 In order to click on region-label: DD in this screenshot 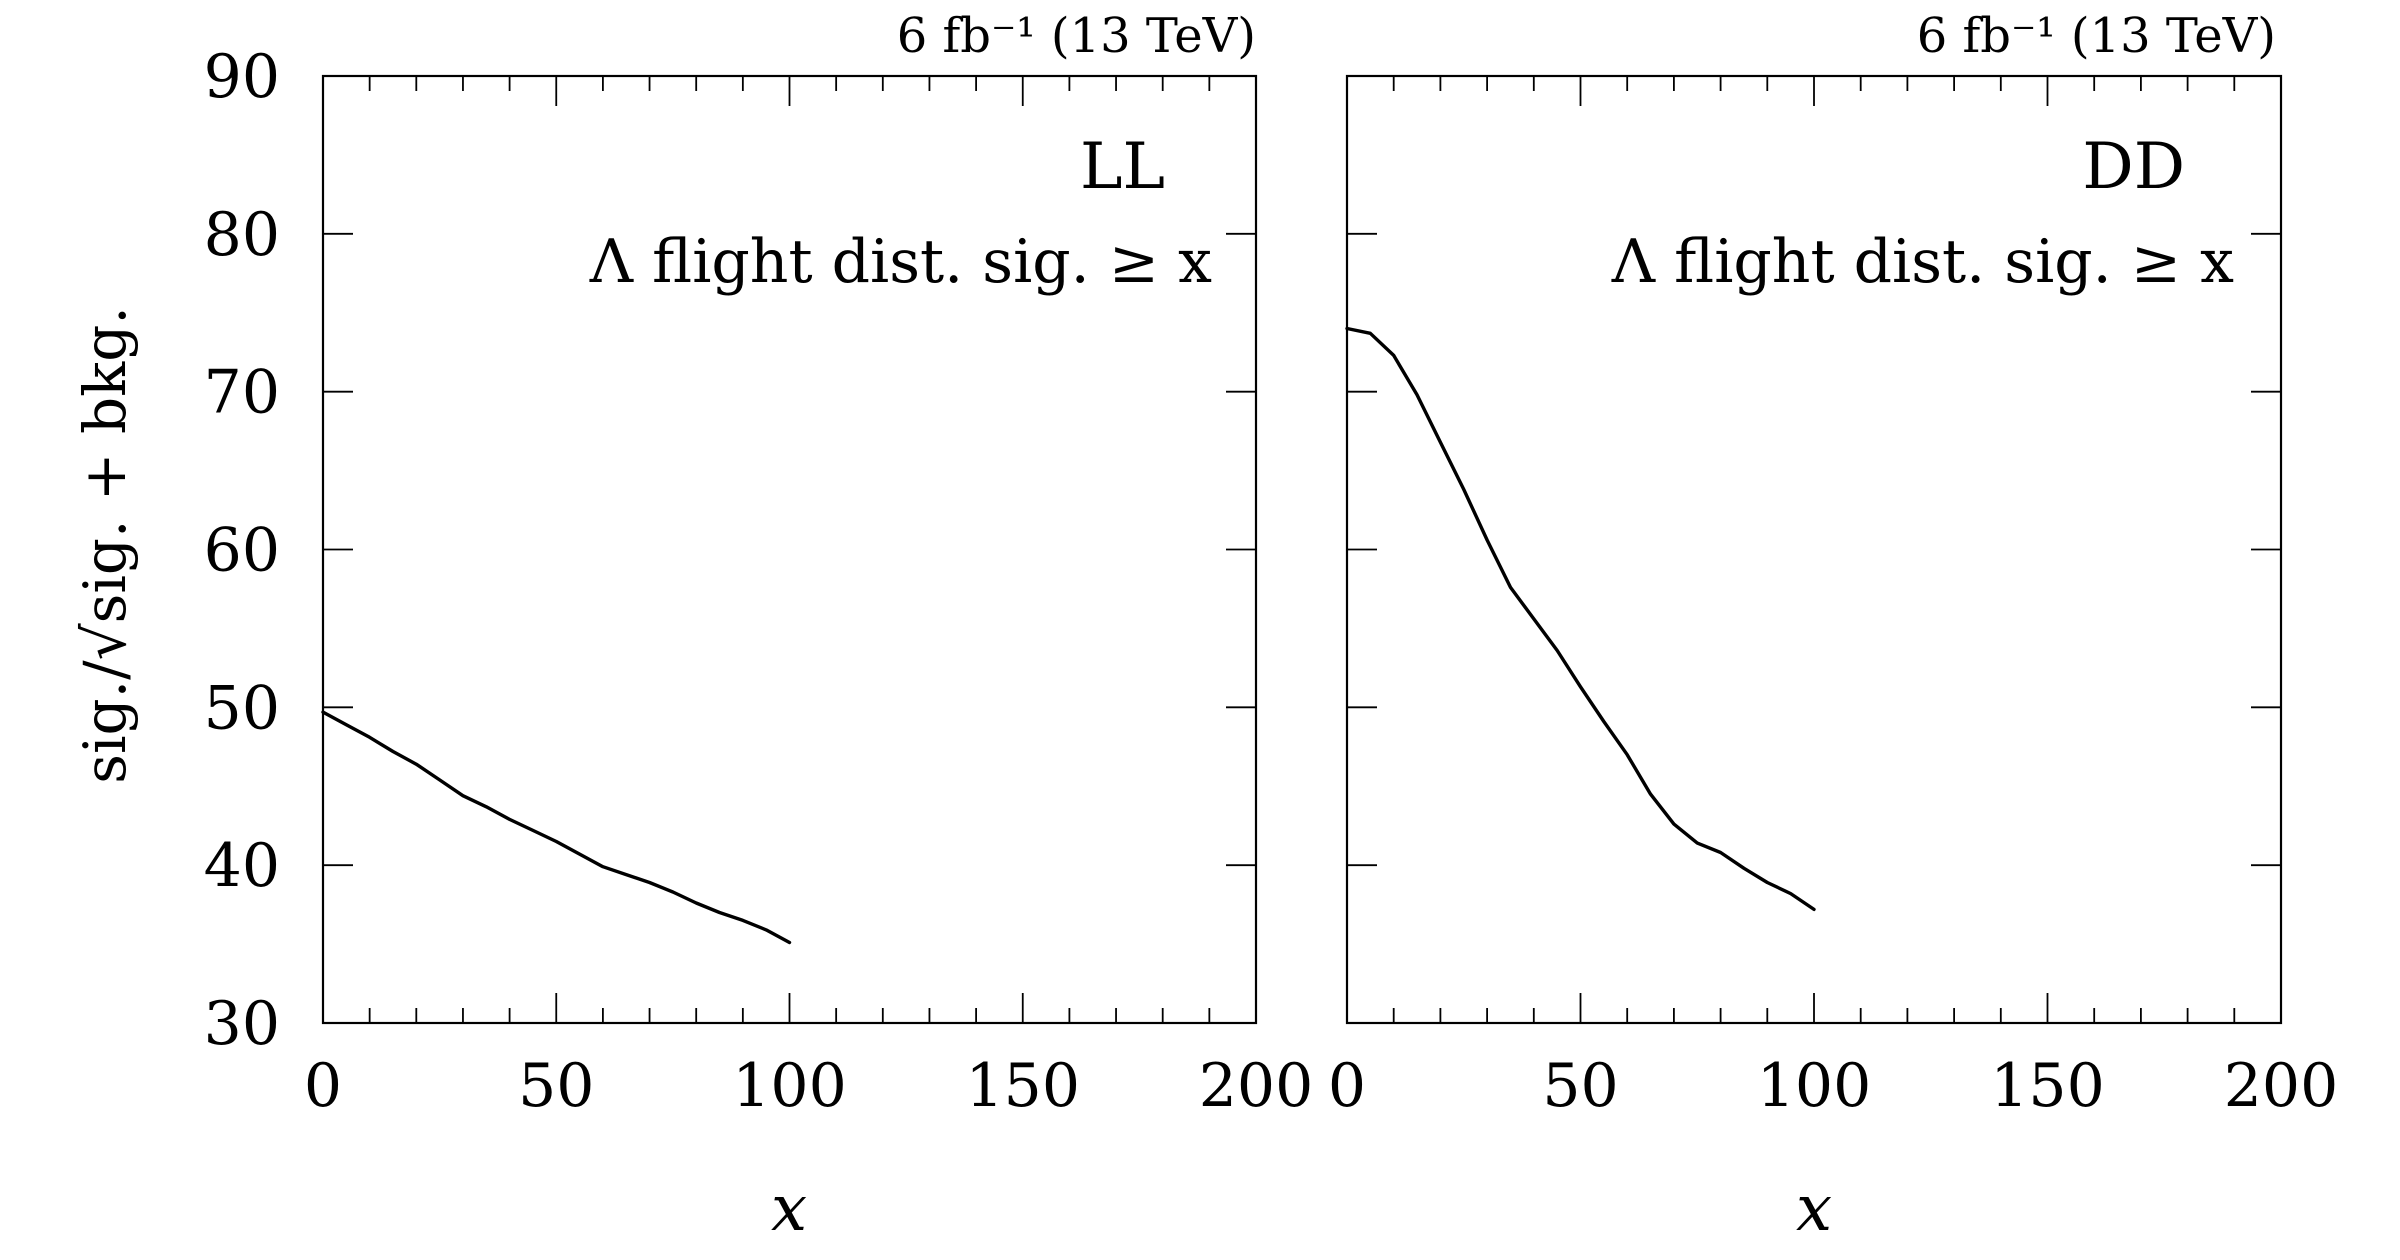, I will do `click(2133, 167)`.